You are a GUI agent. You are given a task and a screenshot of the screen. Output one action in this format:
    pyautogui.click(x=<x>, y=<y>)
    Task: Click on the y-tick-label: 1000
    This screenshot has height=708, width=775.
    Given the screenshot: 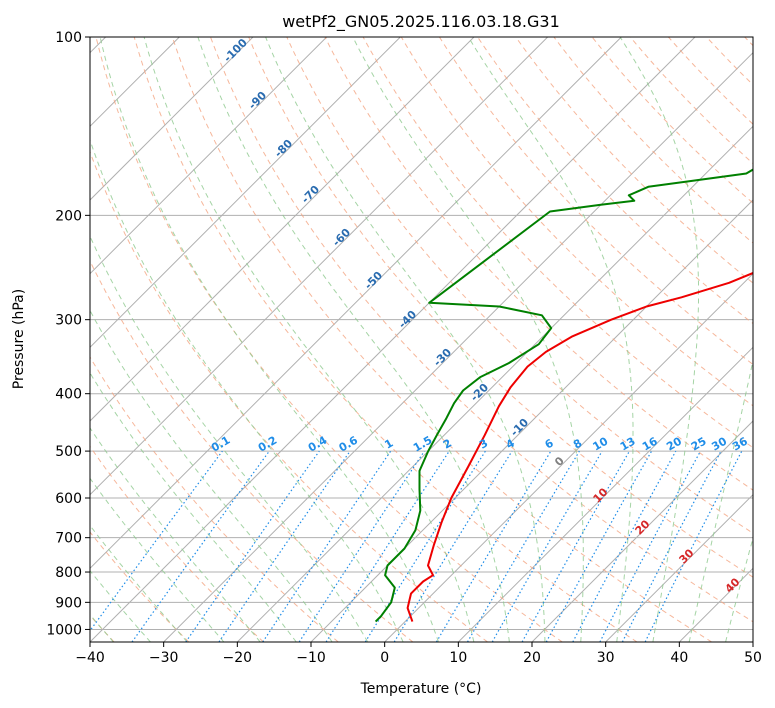 What is the action you would take?
    pyautogui.click(x=64, y=630)
    